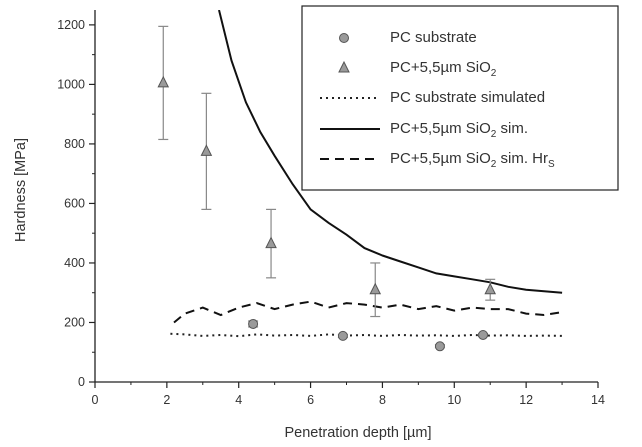 The width and height of the screenshot is (642, 447). I want to click on legend-label: PC+5,5µm SiO2 sim. HrS, so click(472, 160).